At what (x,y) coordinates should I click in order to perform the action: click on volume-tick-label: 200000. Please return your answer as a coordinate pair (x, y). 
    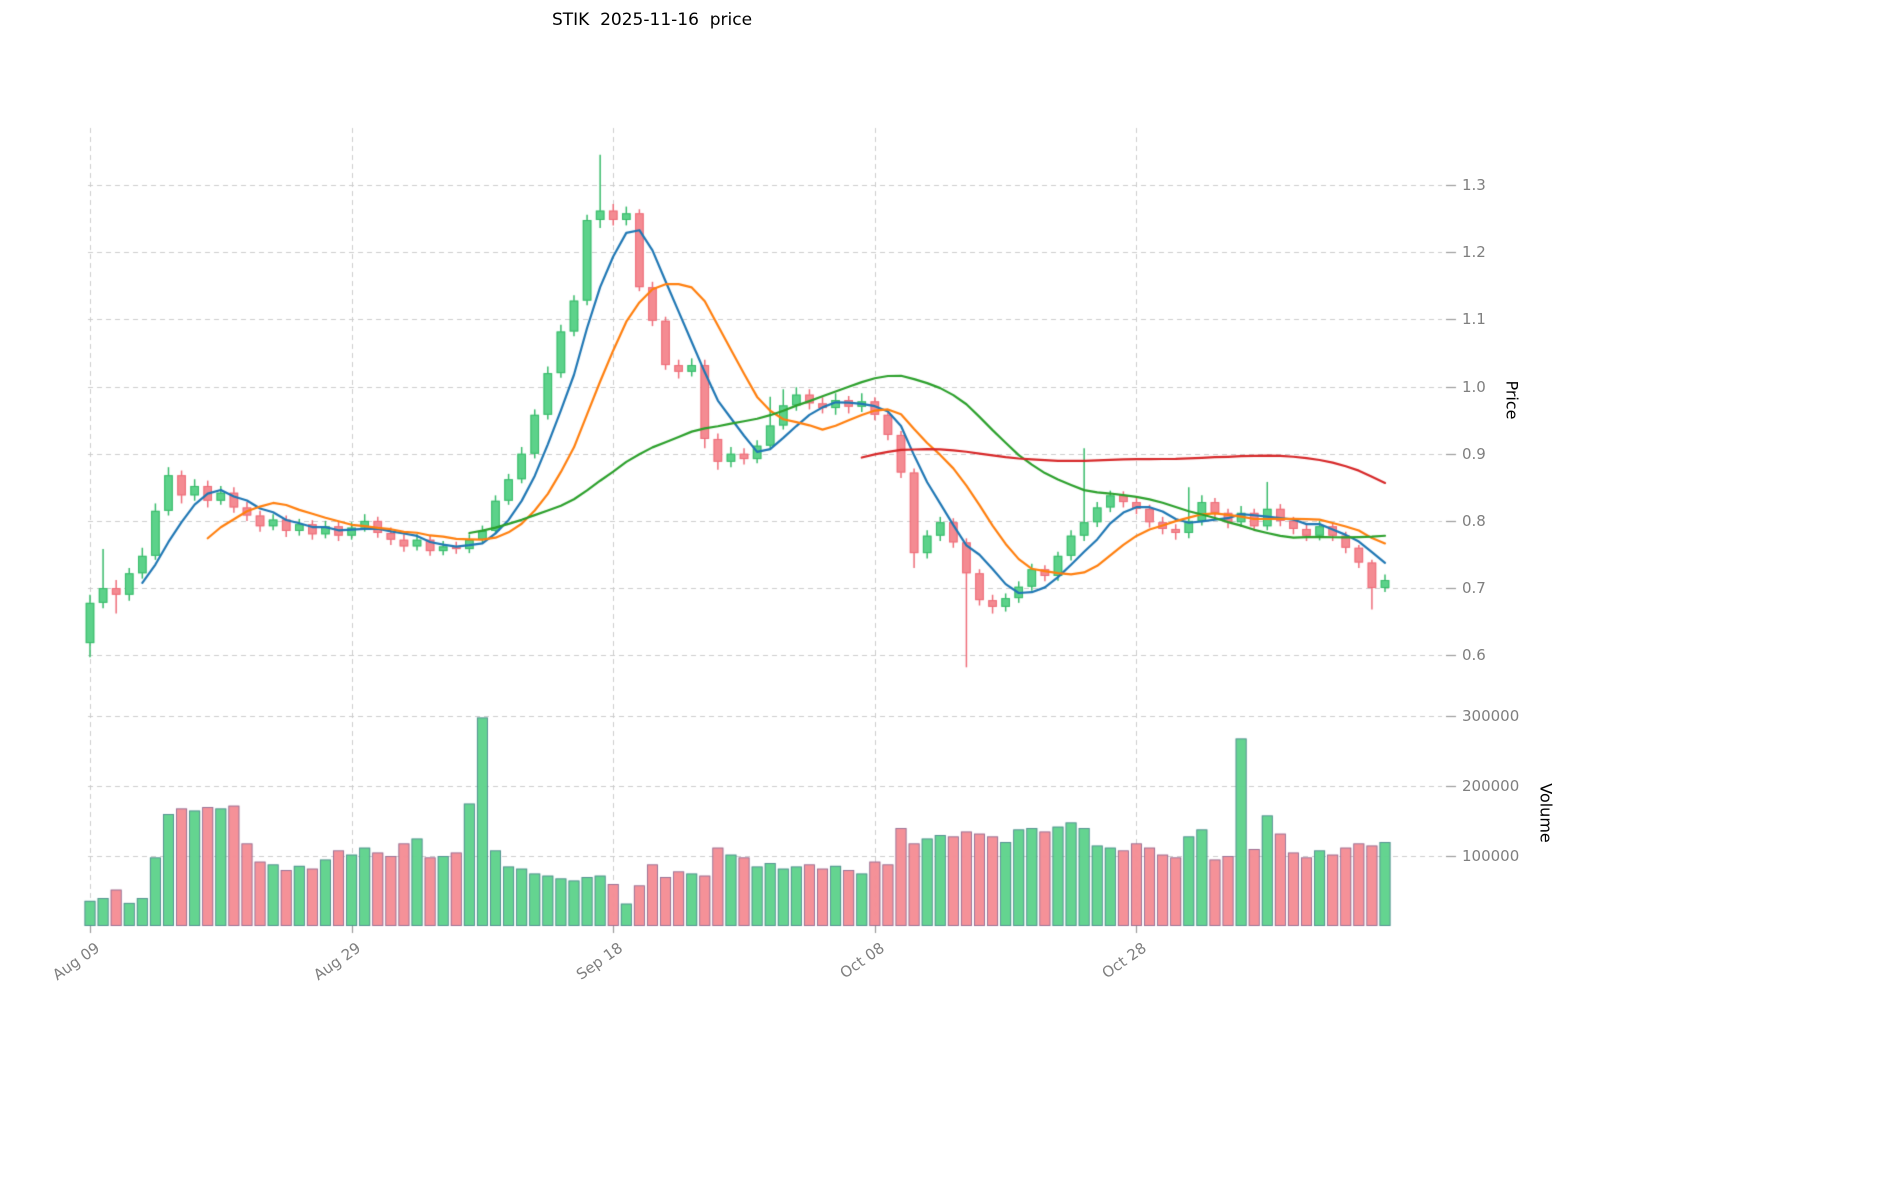
    Looking at the image, I should click on (1491, 786).